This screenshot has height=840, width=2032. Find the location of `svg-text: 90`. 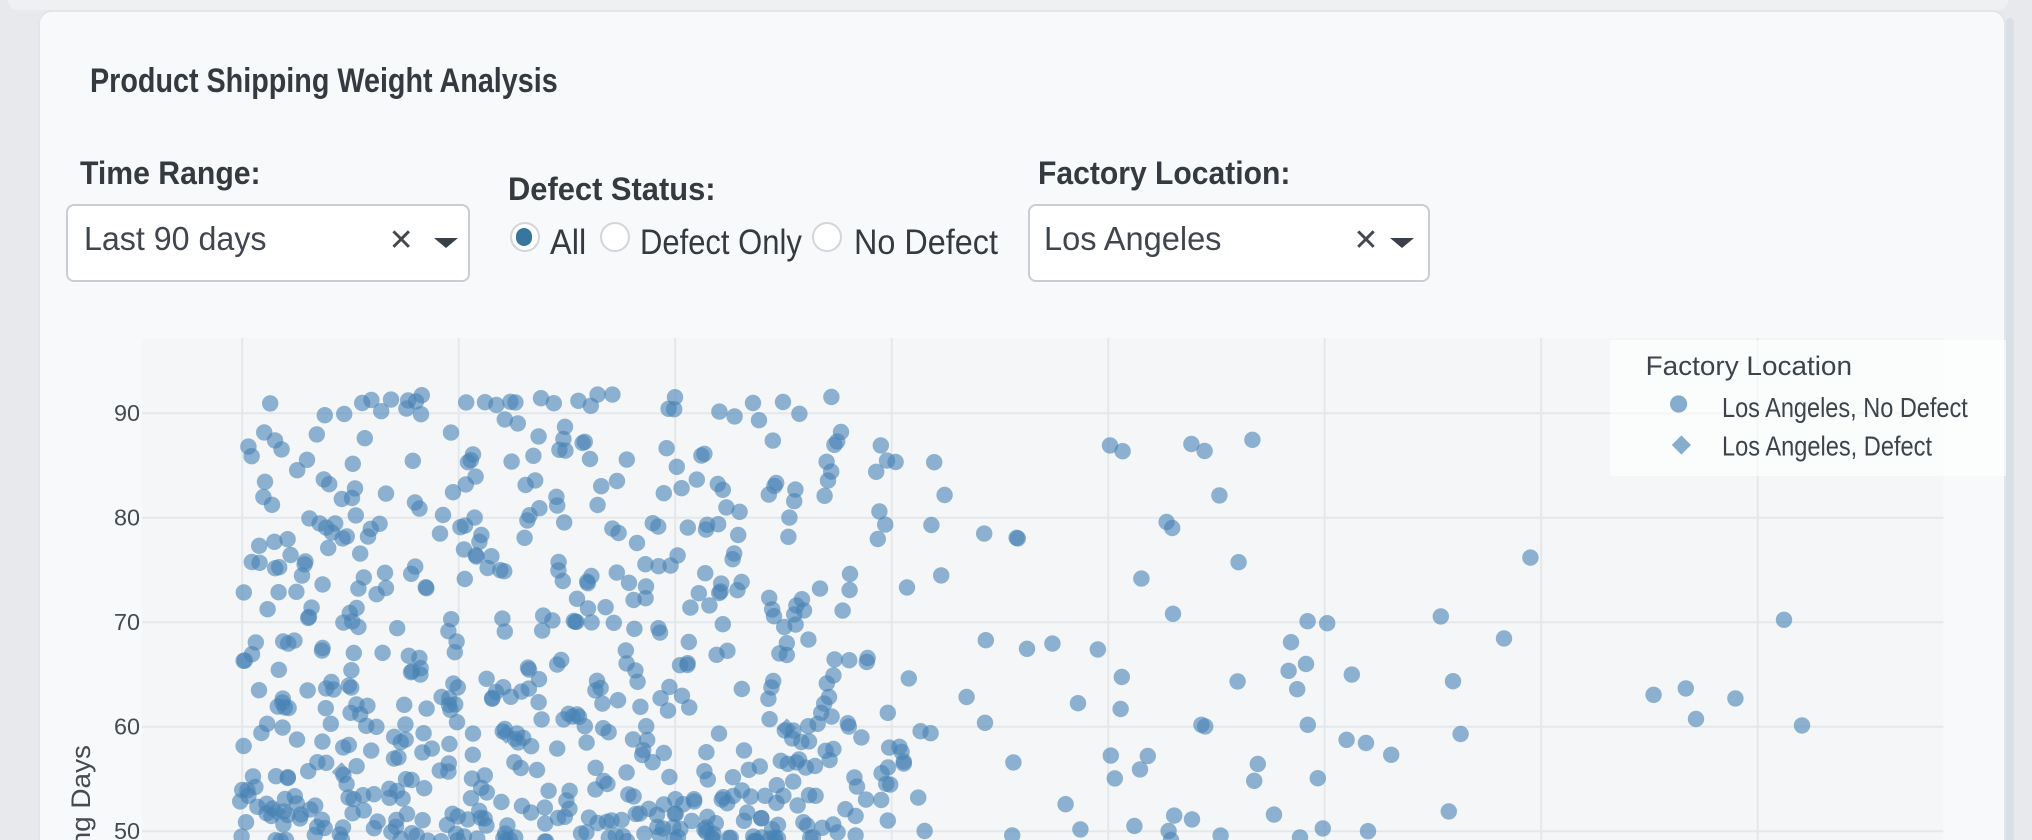

svg-text: 90 is located at coordinates (127, 413).